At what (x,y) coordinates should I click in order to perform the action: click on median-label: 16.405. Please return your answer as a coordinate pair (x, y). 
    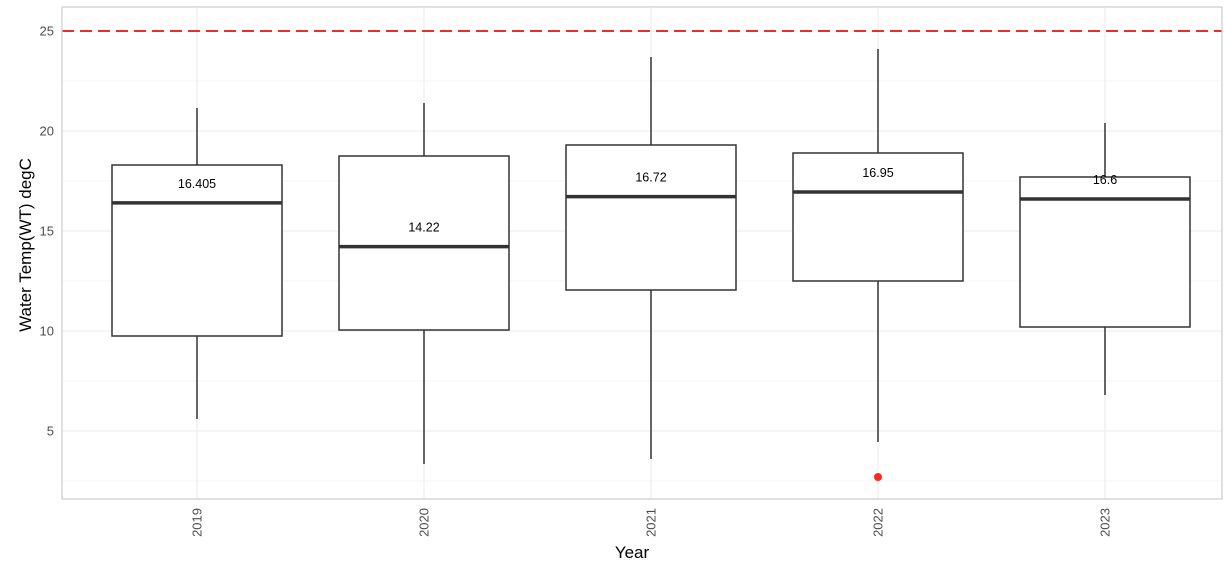
    Looking at the image, I should click on (197, 184).